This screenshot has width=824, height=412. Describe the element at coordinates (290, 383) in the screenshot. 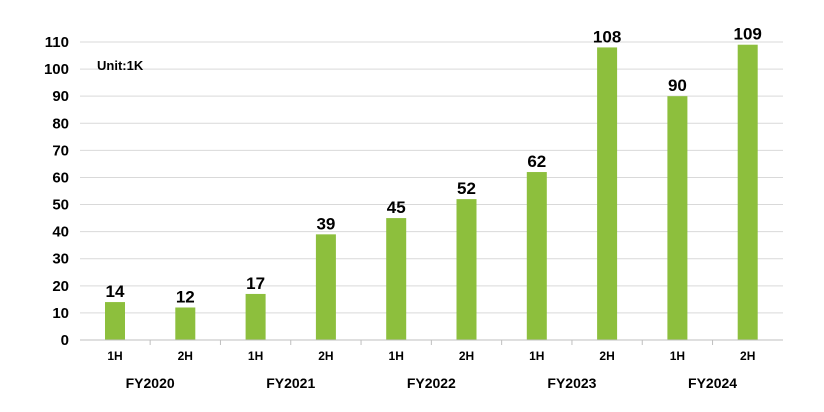

I see `x-group-label: FY2021` at that location.